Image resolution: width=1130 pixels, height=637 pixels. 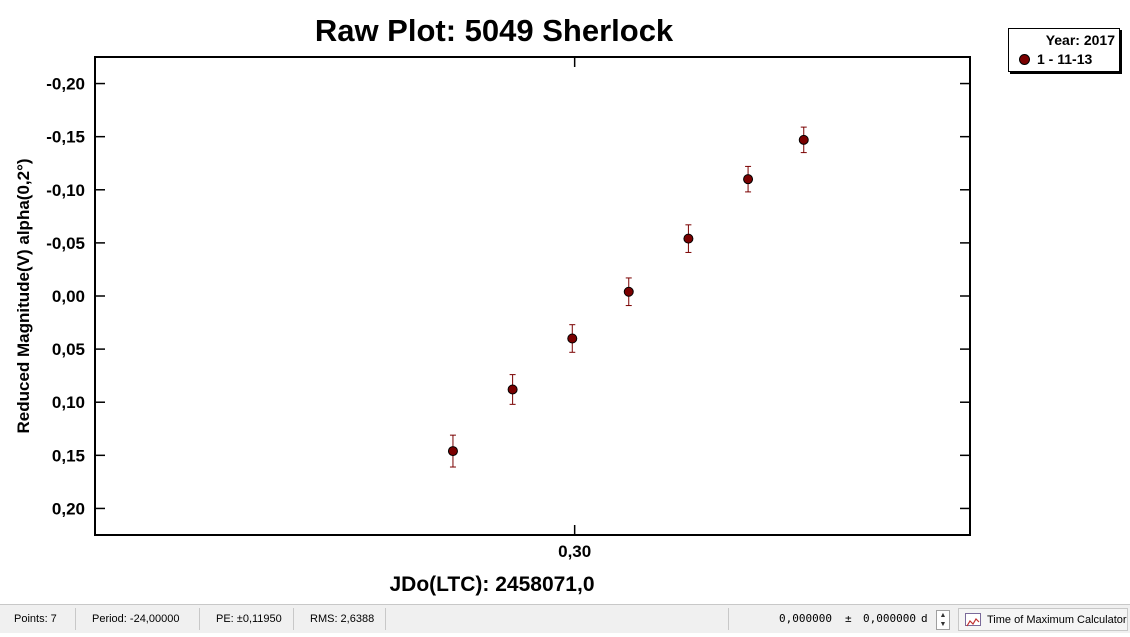 What do you see at coordinates (1080, 40) in the screenshot?
I see `legend-title: Year: 2017` at bounding box center [1080, 40].